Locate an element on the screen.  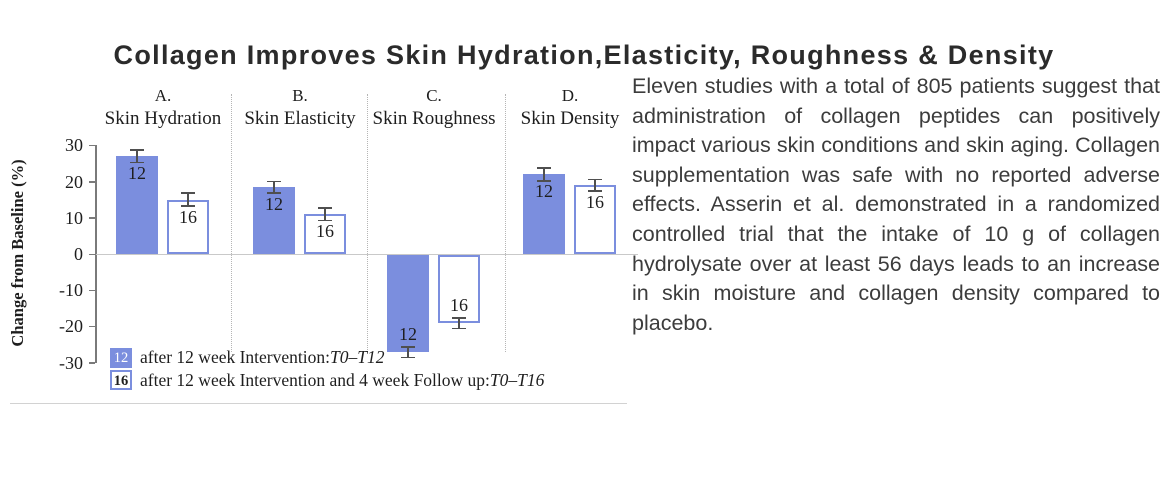
bar-value-label-16-skin-elasticity: 16 is located at coordinates (325, 231).